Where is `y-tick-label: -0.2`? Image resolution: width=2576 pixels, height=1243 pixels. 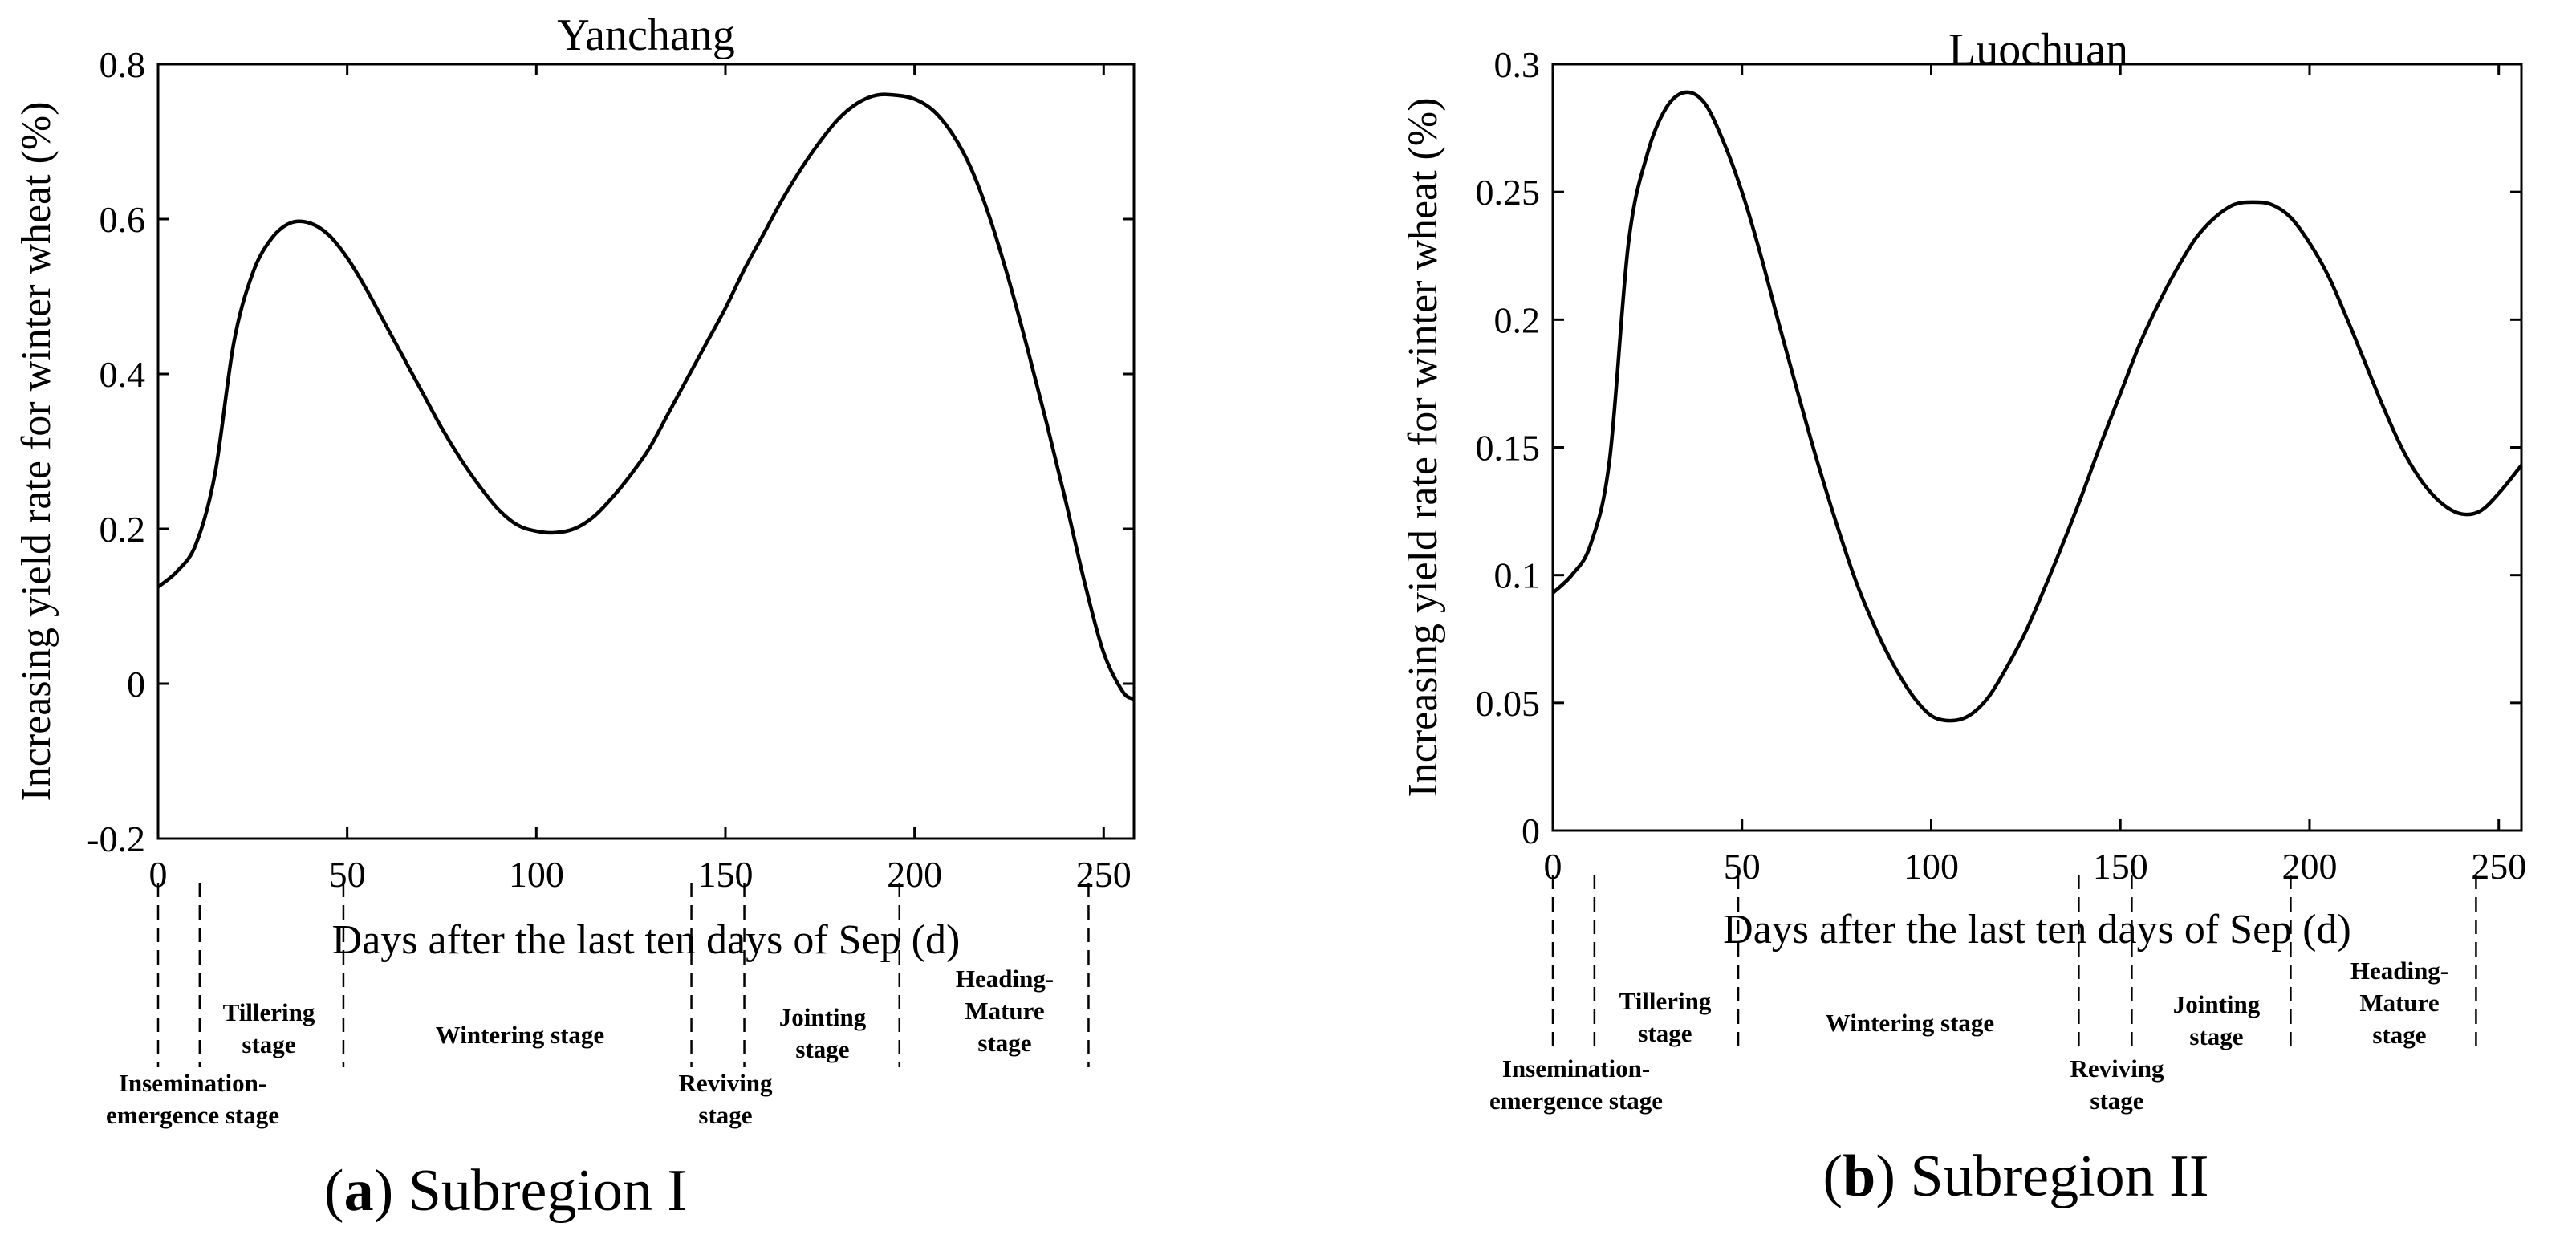
y-tick-label: -0.2 is located at coordinates (116, 839).